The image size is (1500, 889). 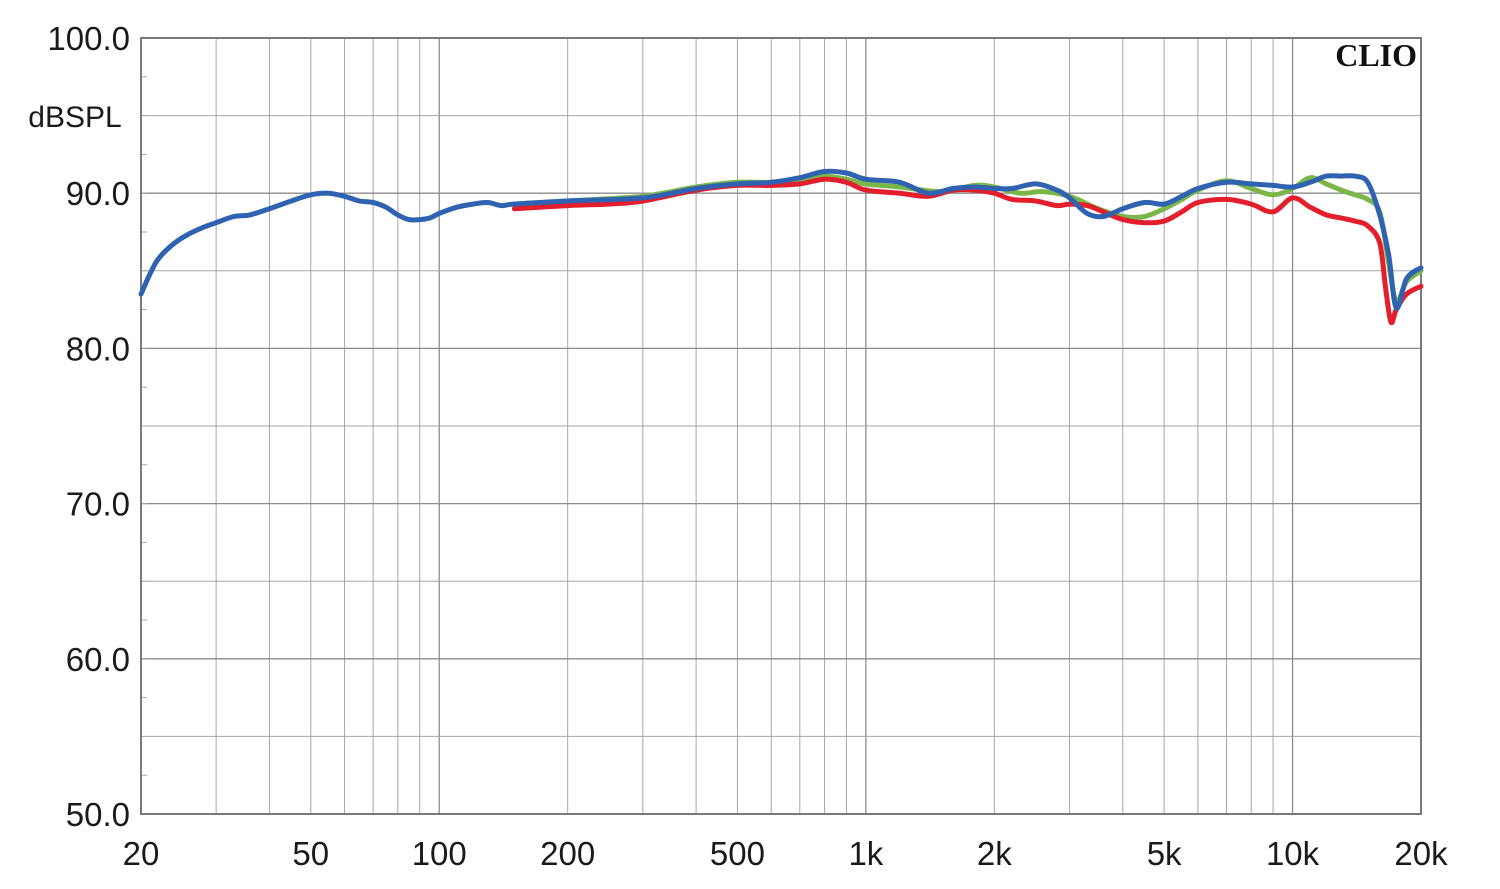 What do you see at coordinates (737, 853) in the screenshot?
I see `x-tick-label: 500` at bounding box center [737, 853].